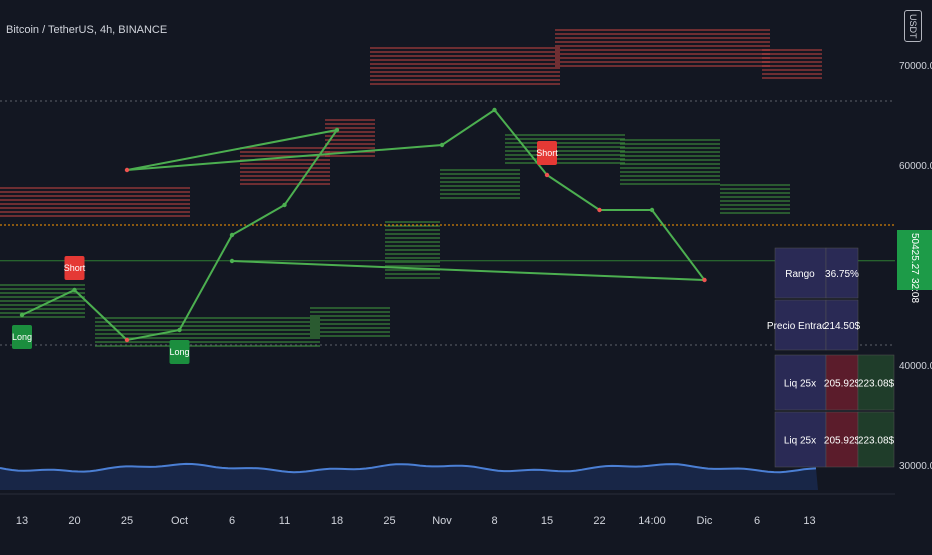 This screenshot has height=555, width=932. I want to click on y-tick-label: 30000.00, so click(915, 466).